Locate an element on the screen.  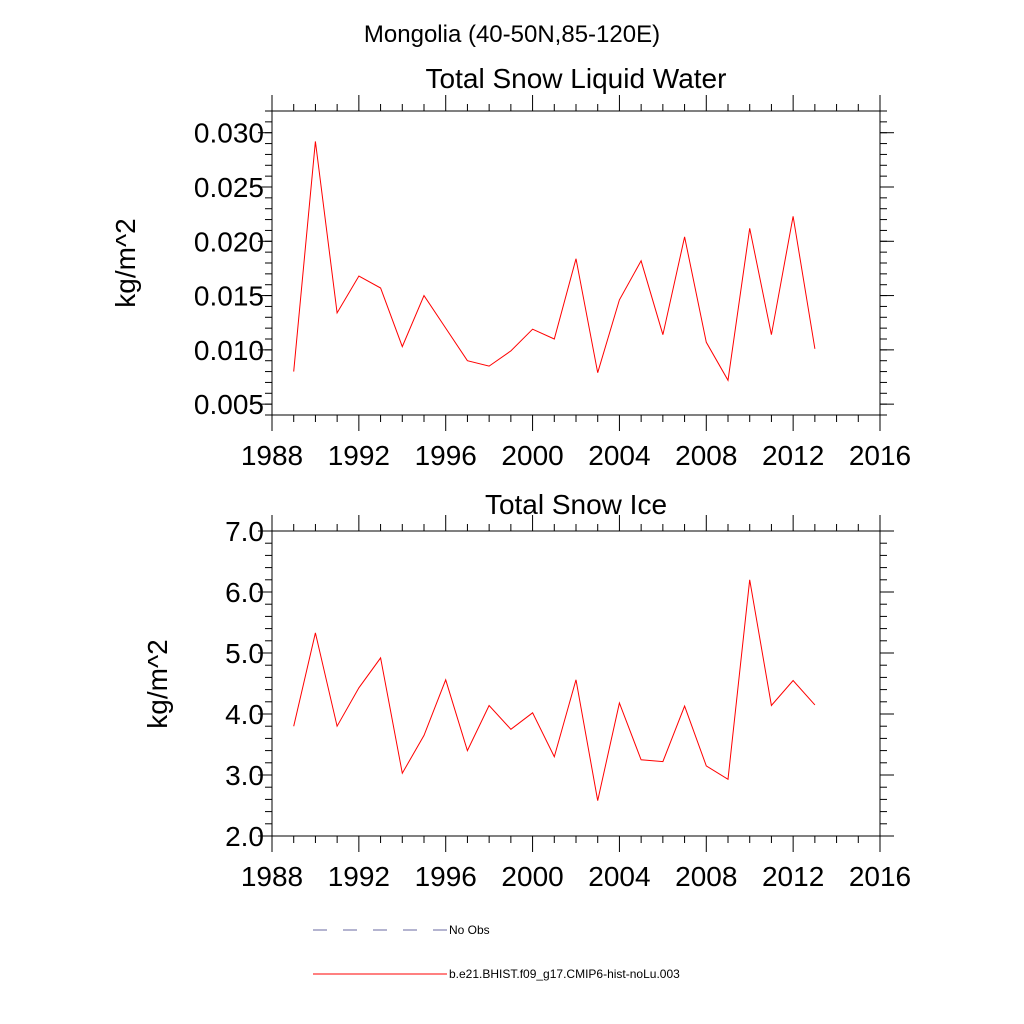
legend-label-model: b.e21.BHIST.f09_g17.CMIP6-hist-noLu.003 is located at coordinates (564, 974).